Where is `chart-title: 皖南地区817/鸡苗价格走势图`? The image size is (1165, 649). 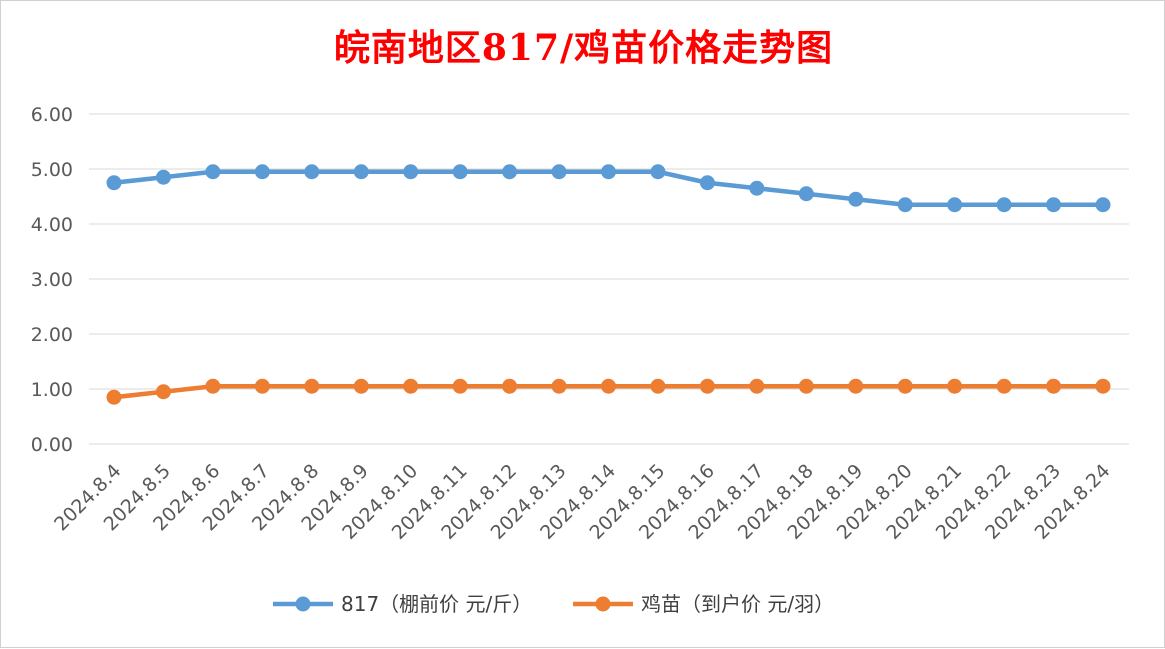 chart-title: 皖南地区817/鸡苗价格走势图 is located at coordinates (583, 48).